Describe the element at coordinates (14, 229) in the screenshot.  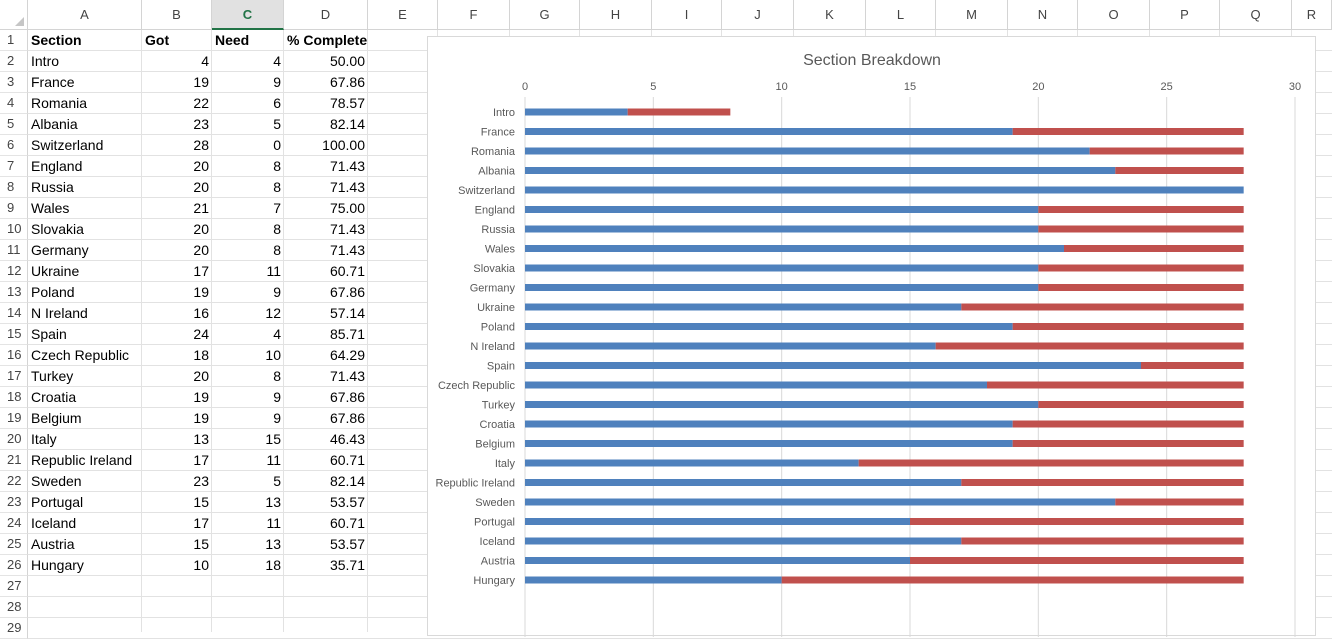
I see `row-header-10: 10` at that location.